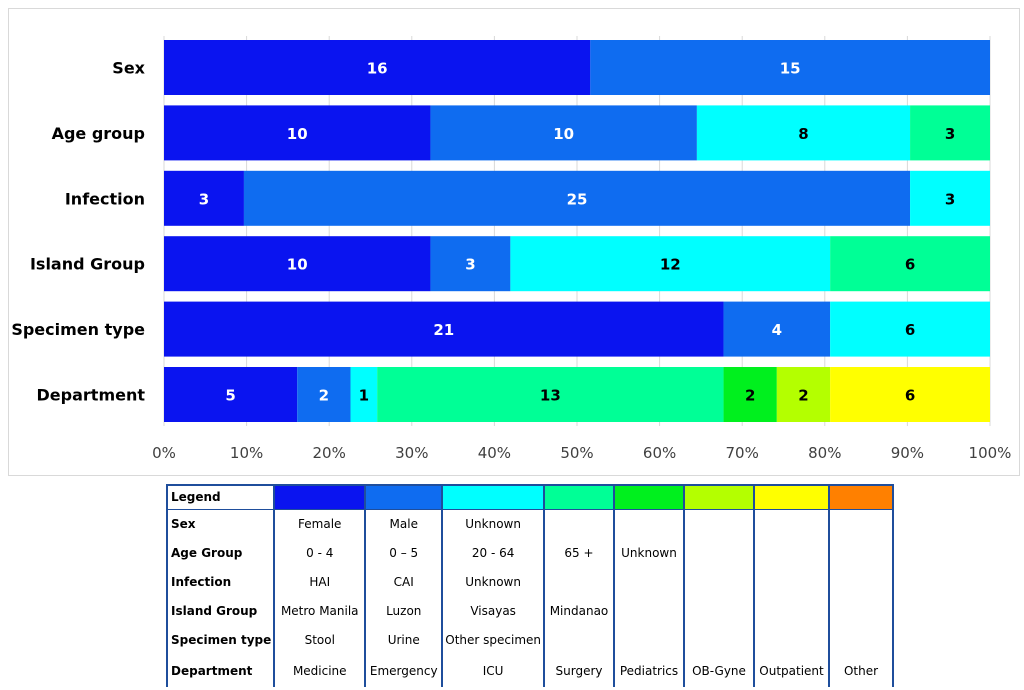 Image resolution: width=1024 pixels, height=690 pixels. What do you see at coordinates (824, 453) in the screenshot?
I see `x-tick-label: 80%` at bounding box center [824, 453].